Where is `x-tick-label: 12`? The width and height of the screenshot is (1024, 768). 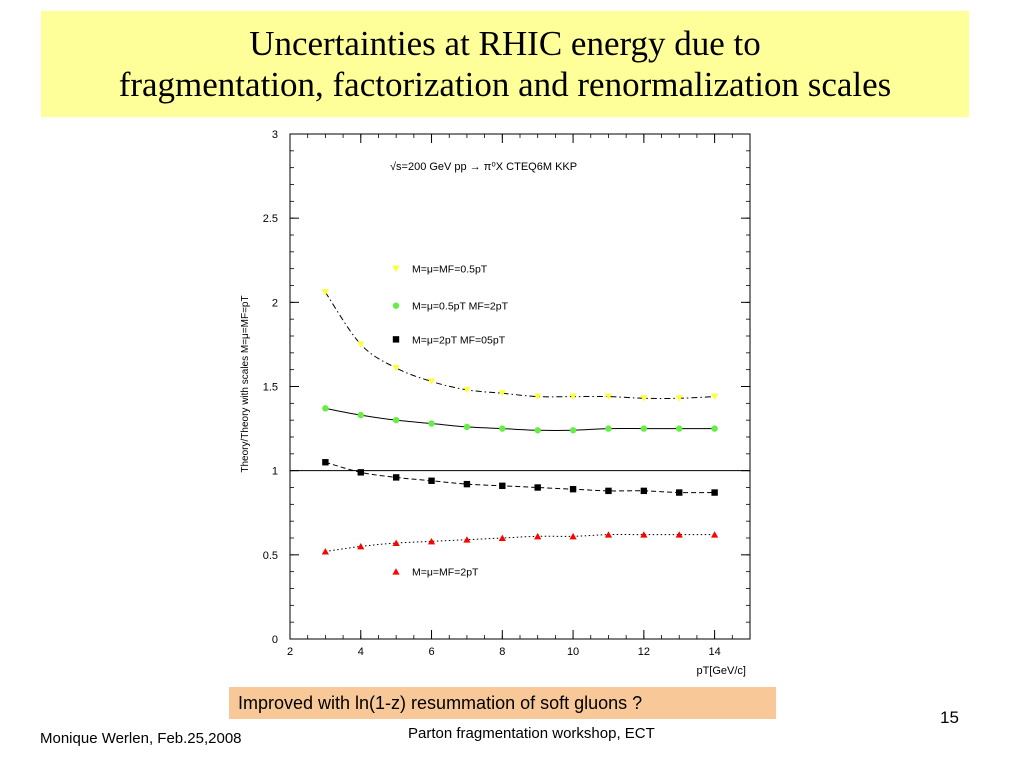
x-tick-label: 12 is located at coordinates (644, 652).